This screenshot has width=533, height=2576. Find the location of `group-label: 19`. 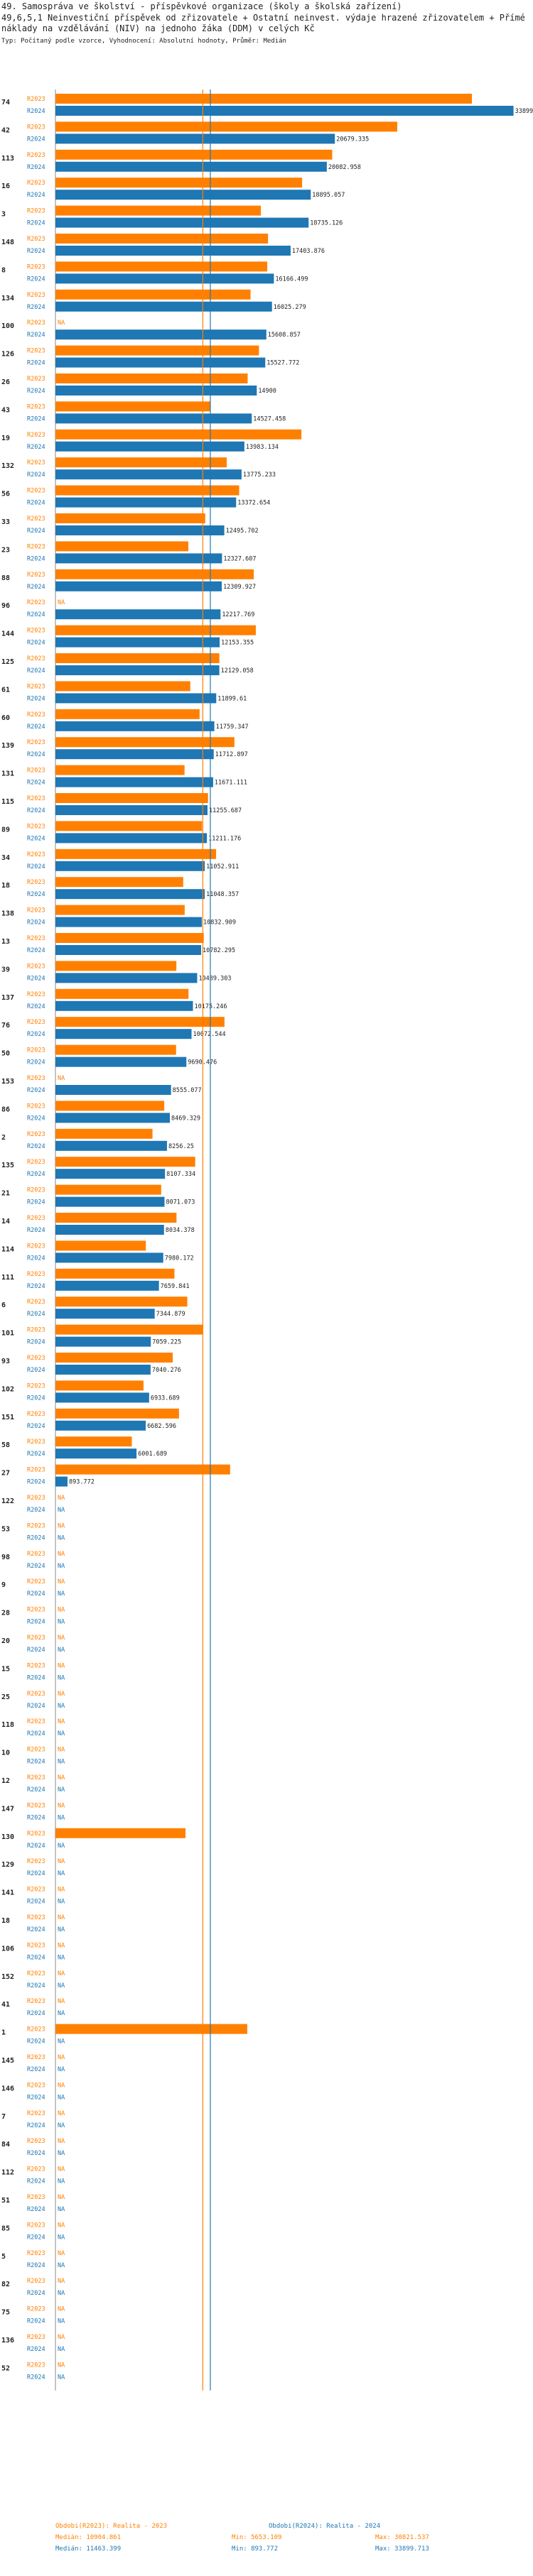

group-label: 19 is located at coordinates (5, 438).